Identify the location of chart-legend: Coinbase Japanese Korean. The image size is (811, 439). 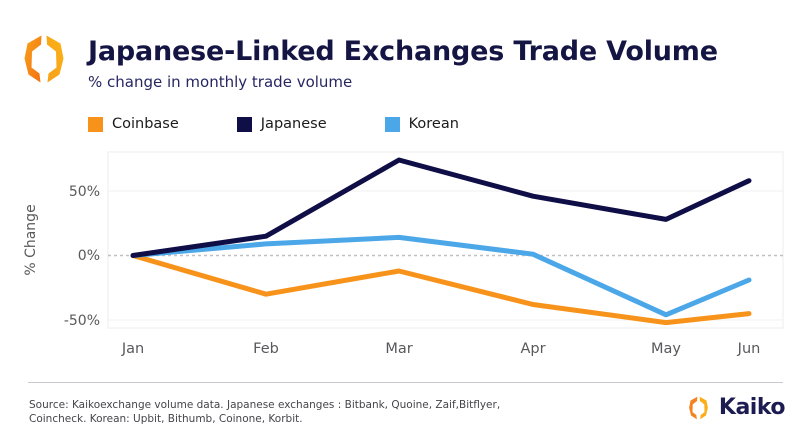
(302, 124).